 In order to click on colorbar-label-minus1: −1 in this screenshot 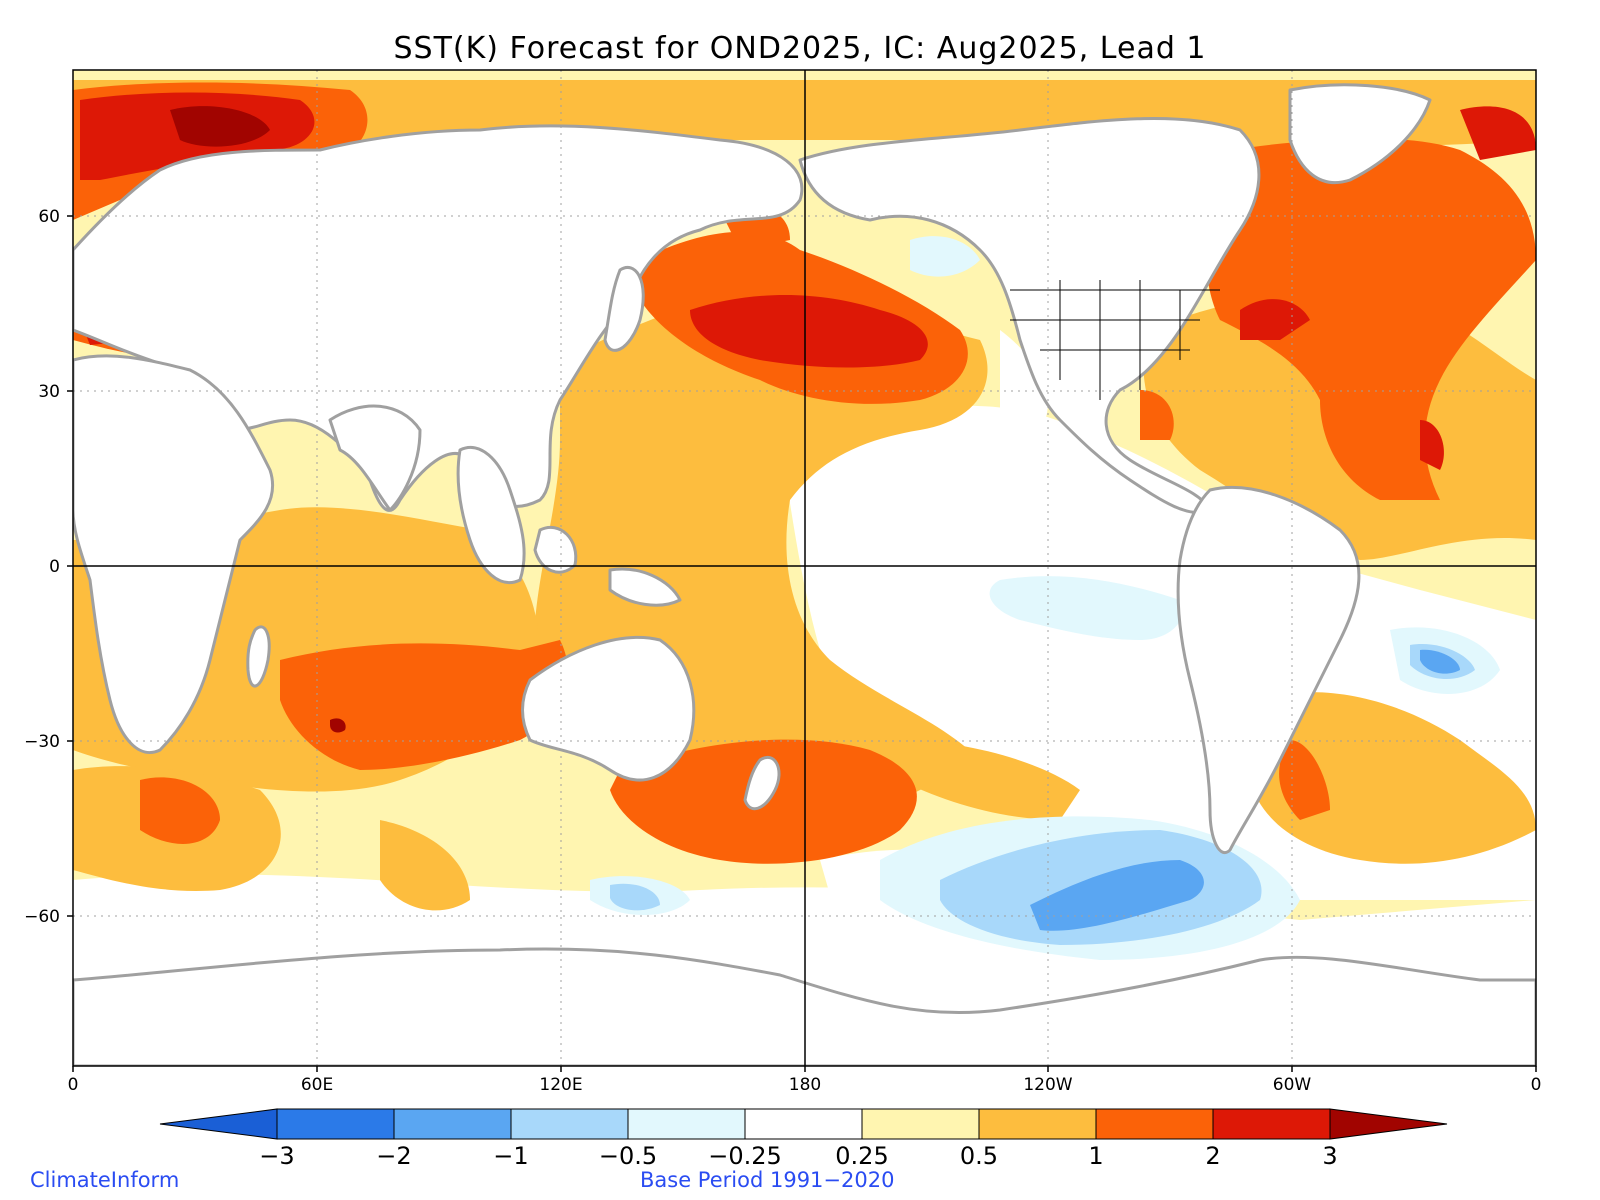, I will do `click(510, 1156)`.